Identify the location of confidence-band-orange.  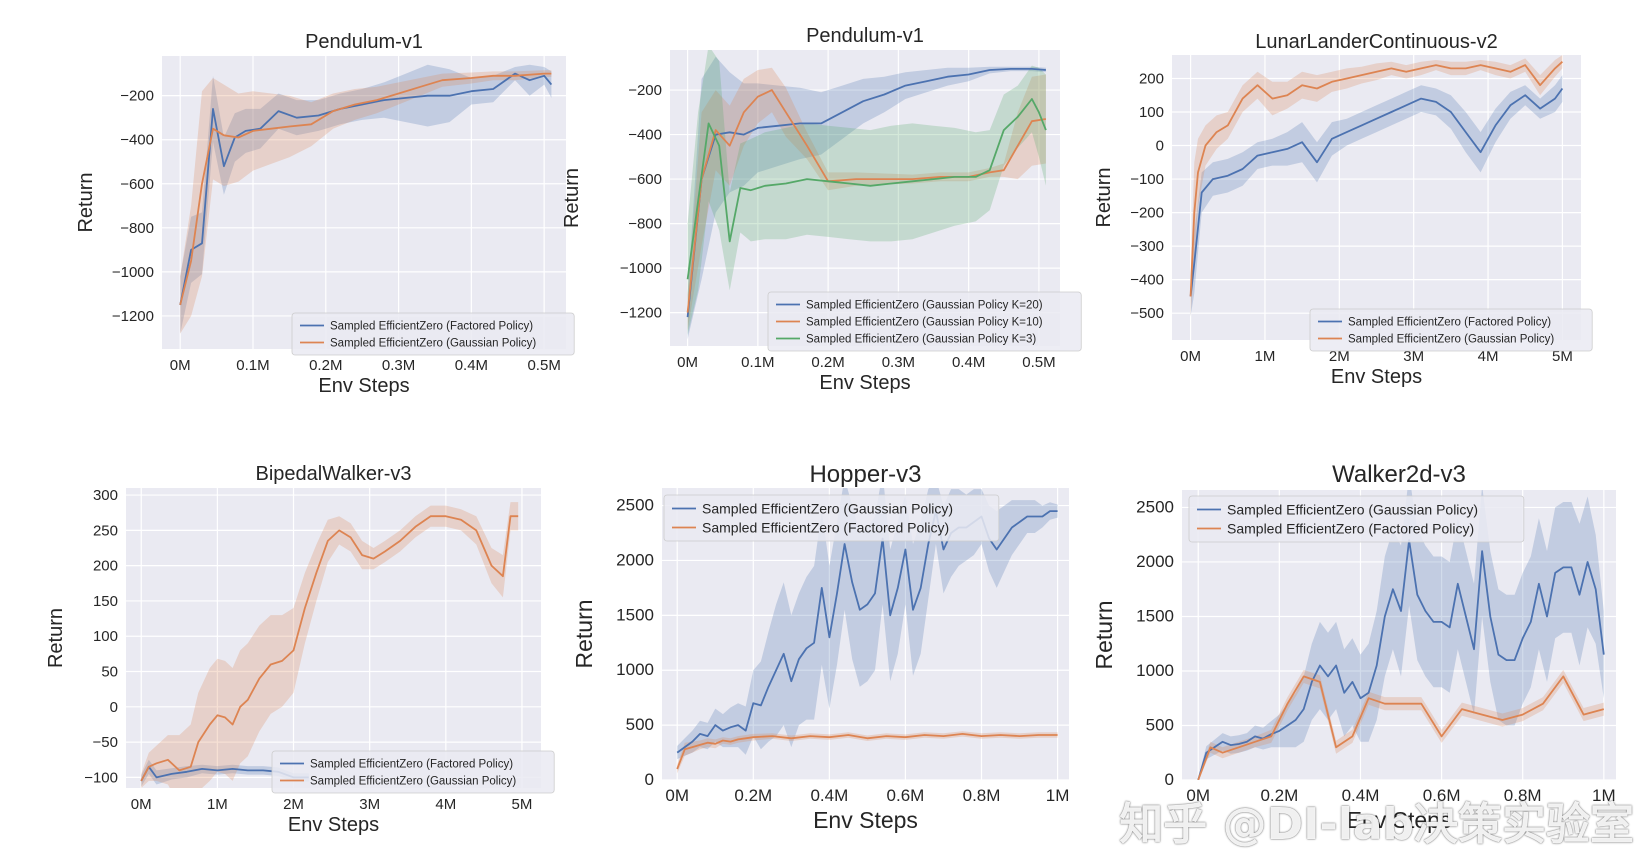
(1401, 724).